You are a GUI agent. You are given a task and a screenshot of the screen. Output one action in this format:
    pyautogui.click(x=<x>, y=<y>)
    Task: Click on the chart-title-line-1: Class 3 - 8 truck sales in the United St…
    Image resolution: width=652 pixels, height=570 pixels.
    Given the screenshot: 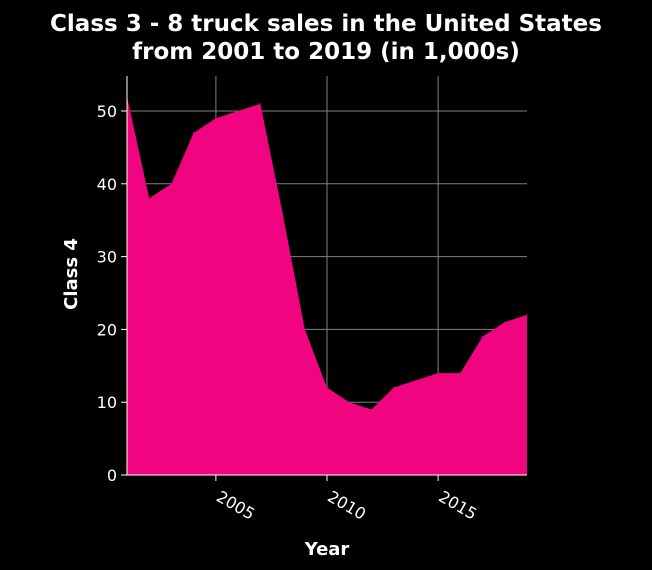 What is the action you would take?
    pyautogui.click(x=326, y=24)
    